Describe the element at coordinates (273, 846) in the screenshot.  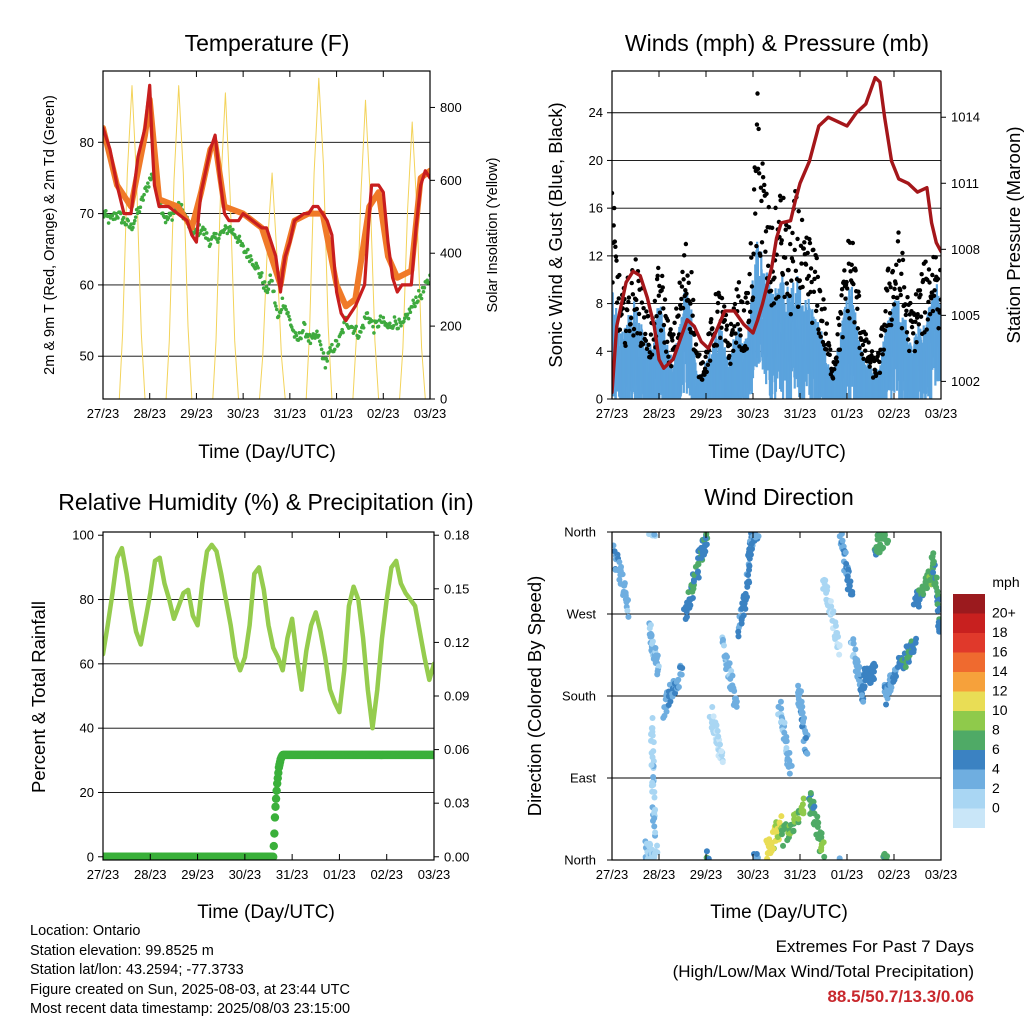
I see `precip-dot` at that location.